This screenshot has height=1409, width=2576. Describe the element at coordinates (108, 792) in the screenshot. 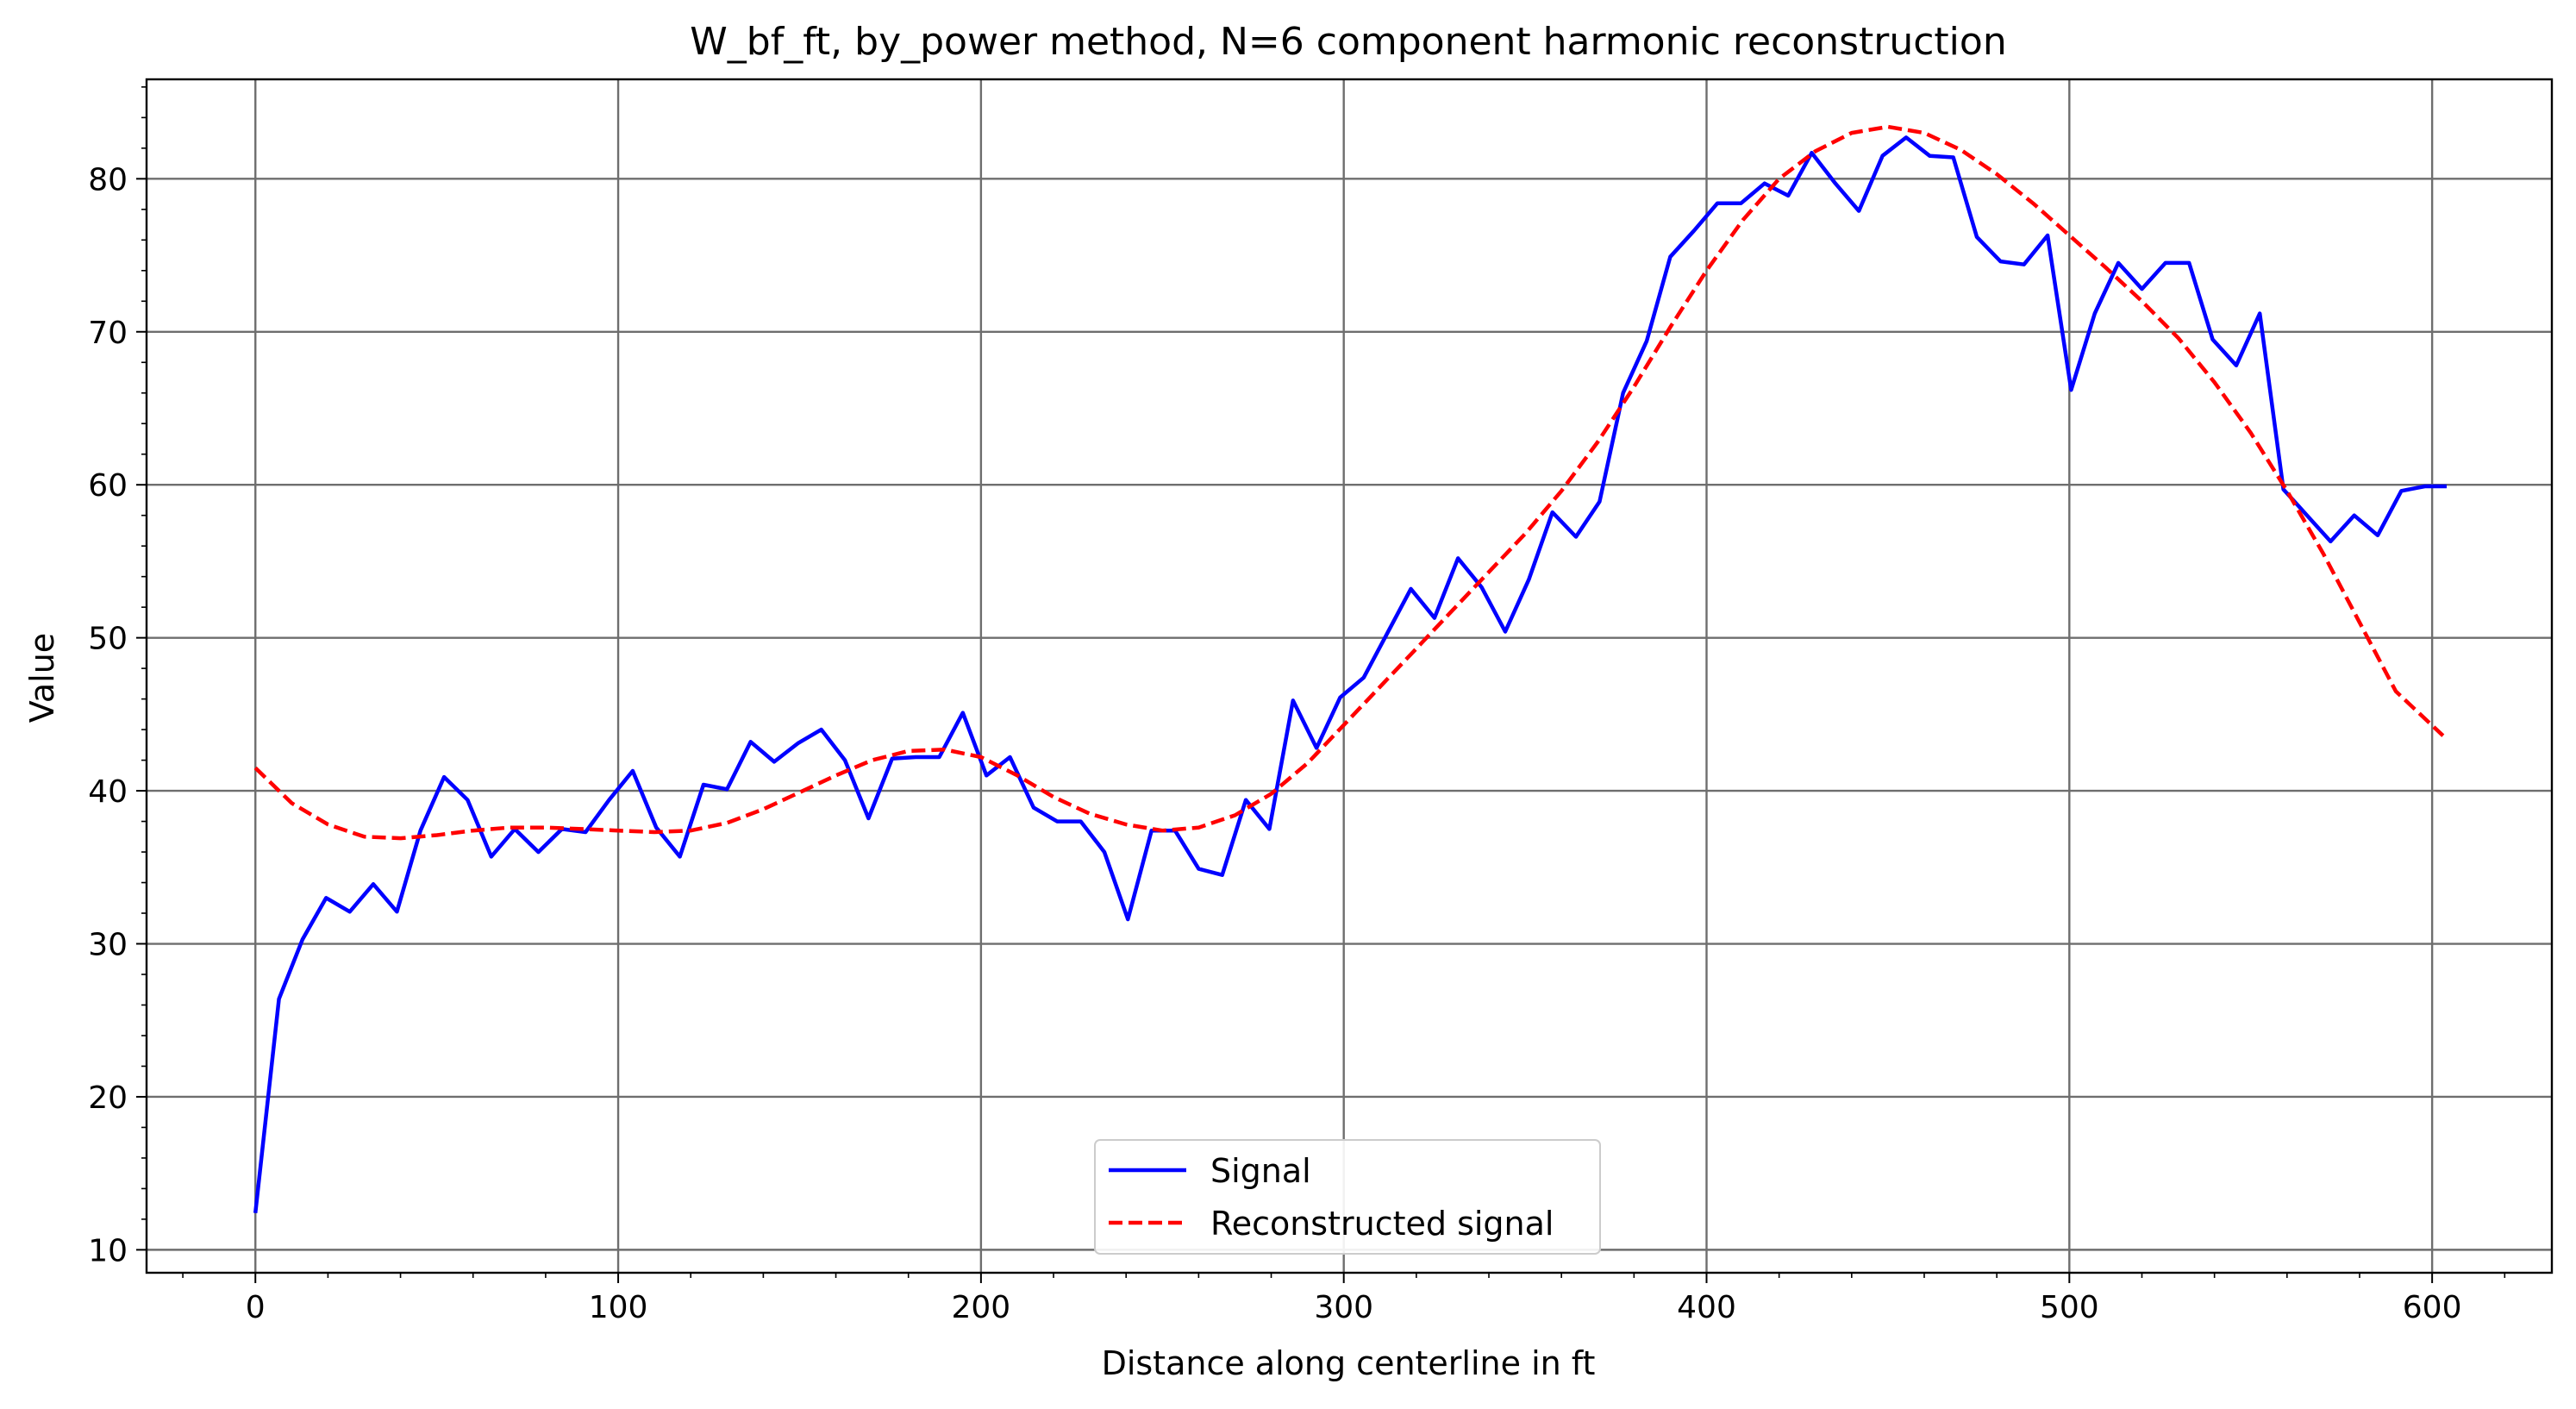

I see `y-tick-label: 40` at that location.